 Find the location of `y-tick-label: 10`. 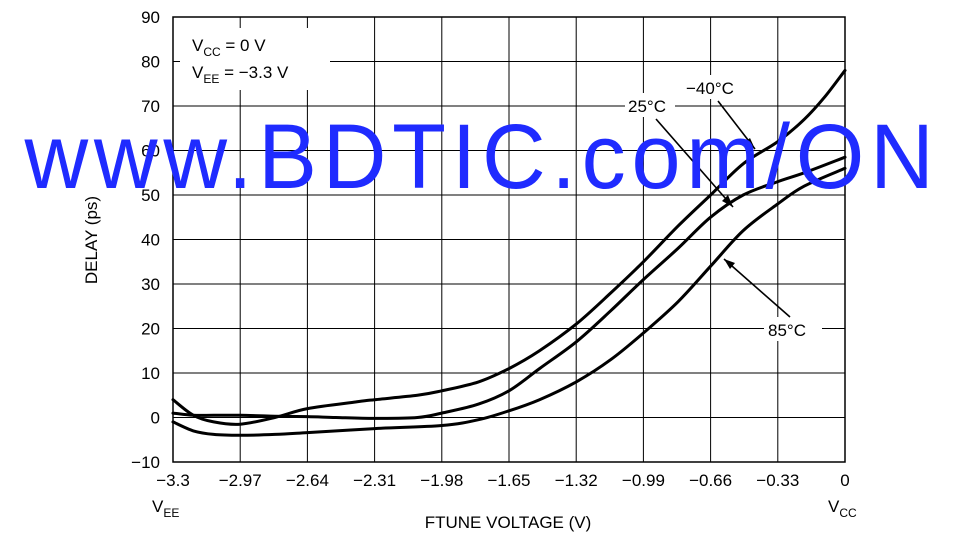

y-tick-label: 10 is located at coordinates (150, 373).